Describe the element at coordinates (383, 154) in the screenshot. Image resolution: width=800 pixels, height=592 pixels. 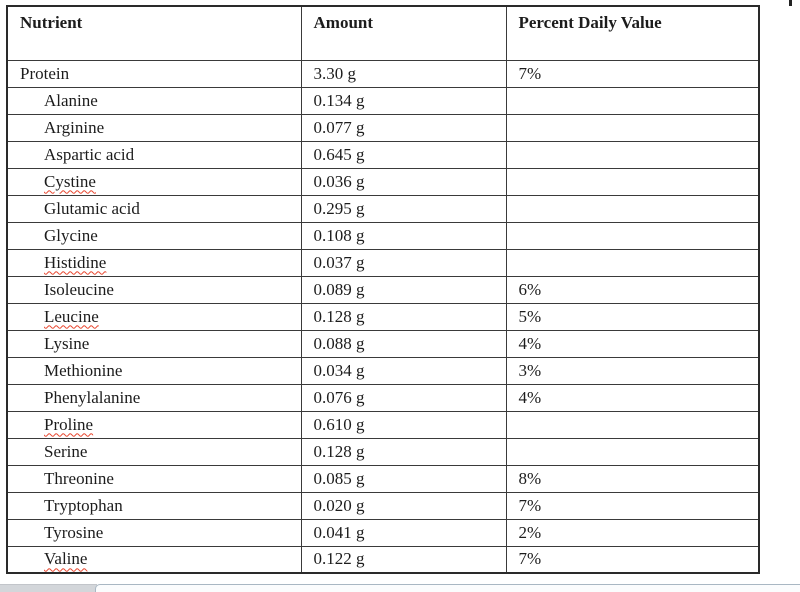
I see `table-row: Aspartic acid 0.645 g` at that location.